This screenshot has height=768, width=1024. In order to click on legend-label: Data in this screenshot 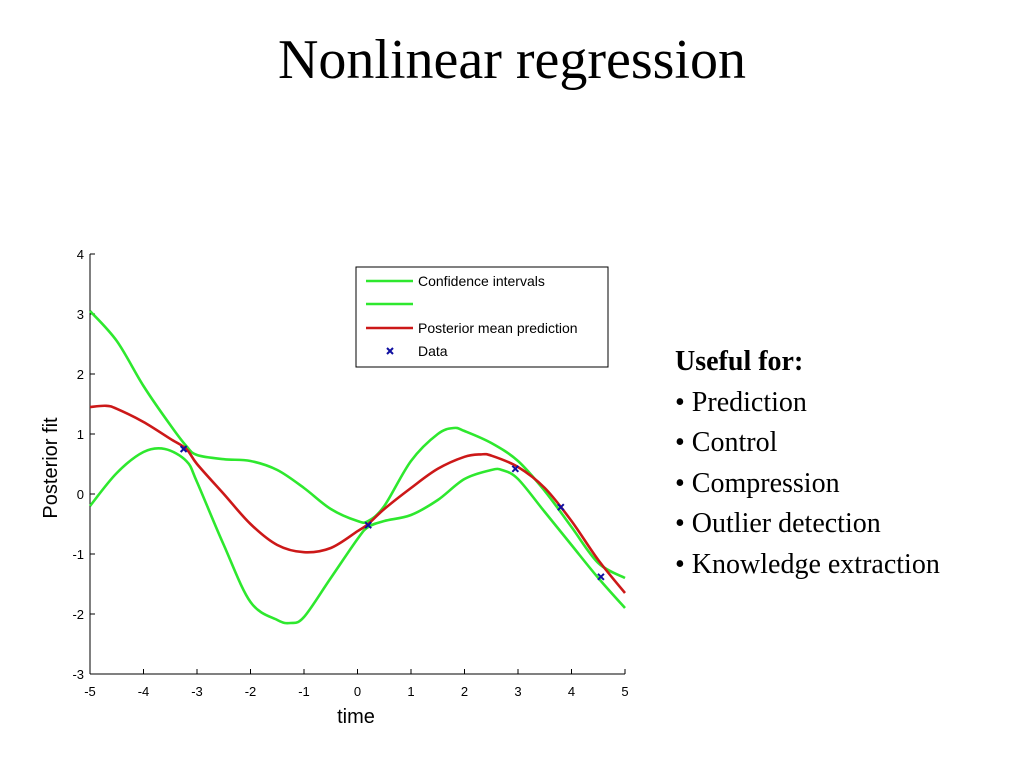, I will do `click(433, 351)`.